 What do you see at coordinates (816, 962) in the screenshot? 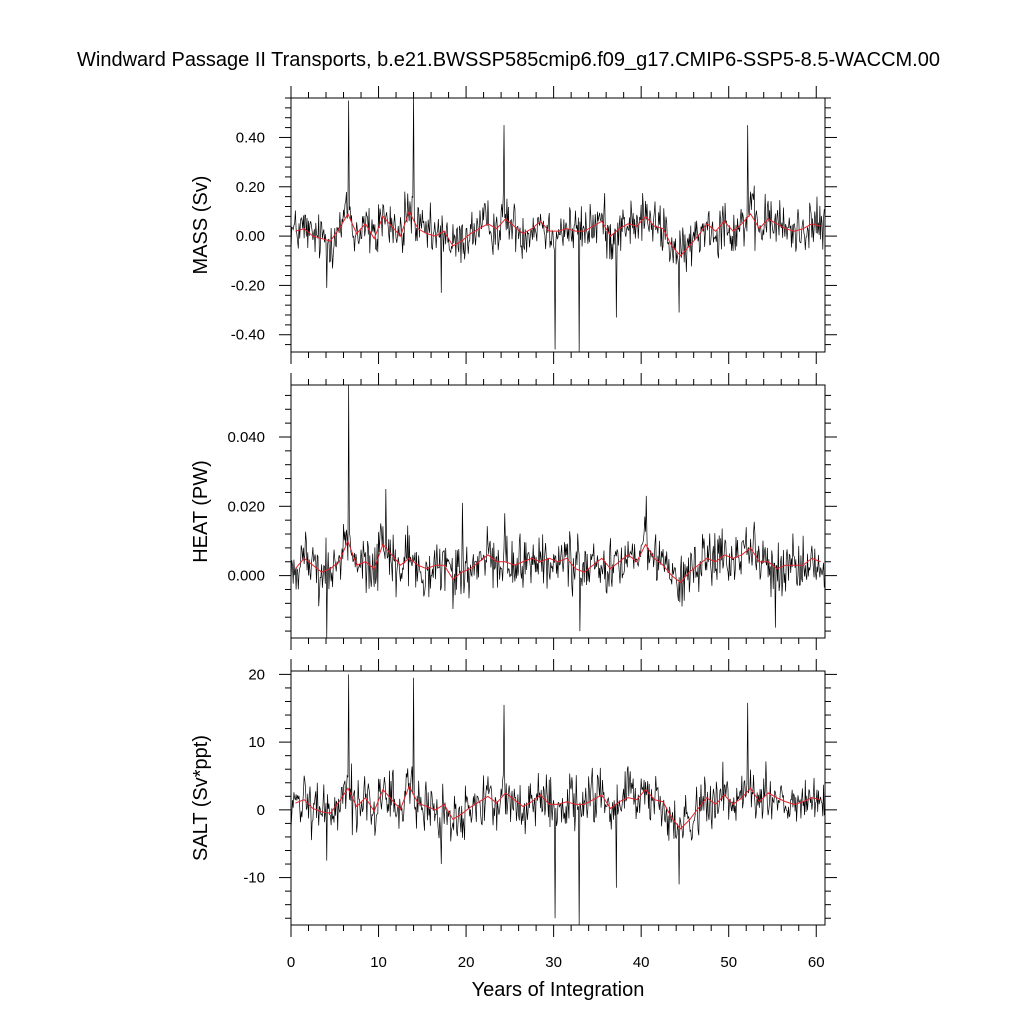
I see `x-tick-label: 60` at bounding box center [816, 962].